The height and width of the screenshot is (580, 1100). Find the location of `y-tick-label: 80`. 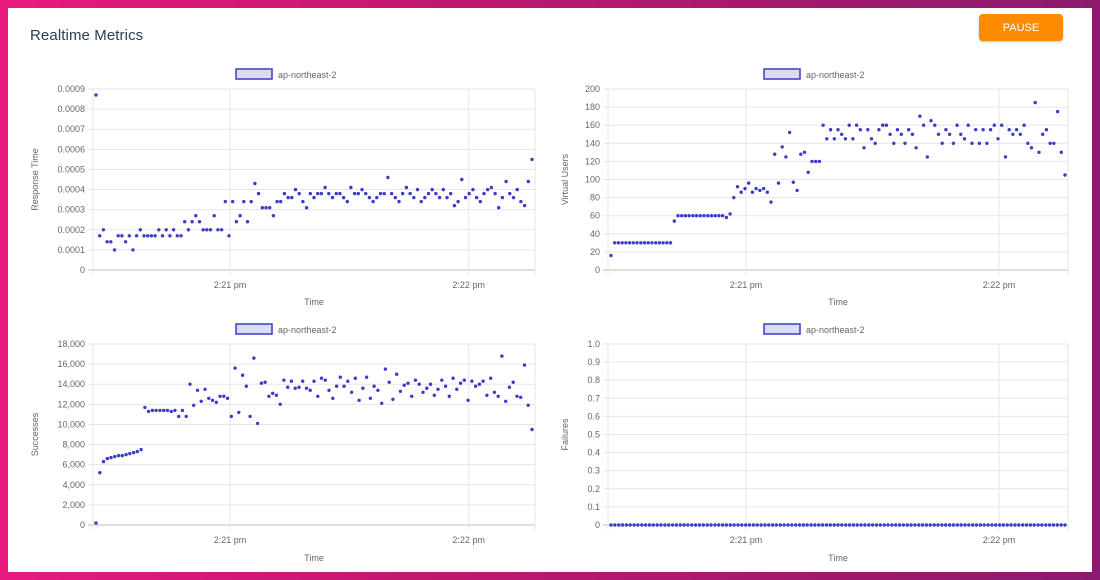

y-tick-label: 80 is located at coordinates (595, 198).